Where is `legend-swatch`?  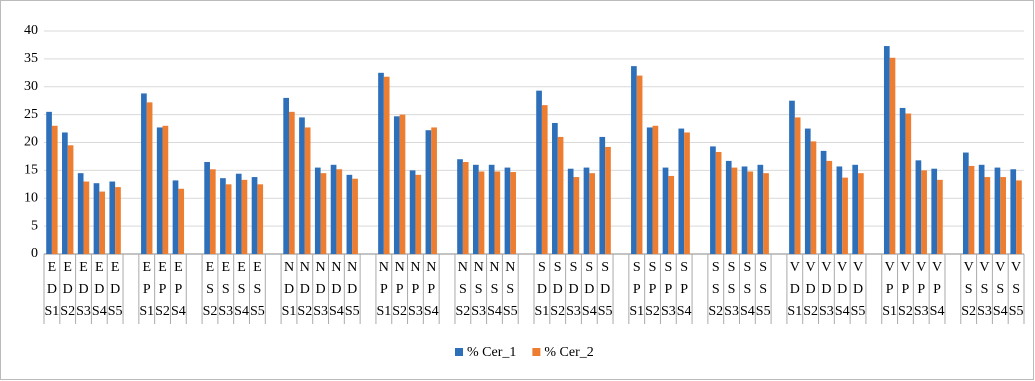 legend-swatch is located at coordinates (536, 352).